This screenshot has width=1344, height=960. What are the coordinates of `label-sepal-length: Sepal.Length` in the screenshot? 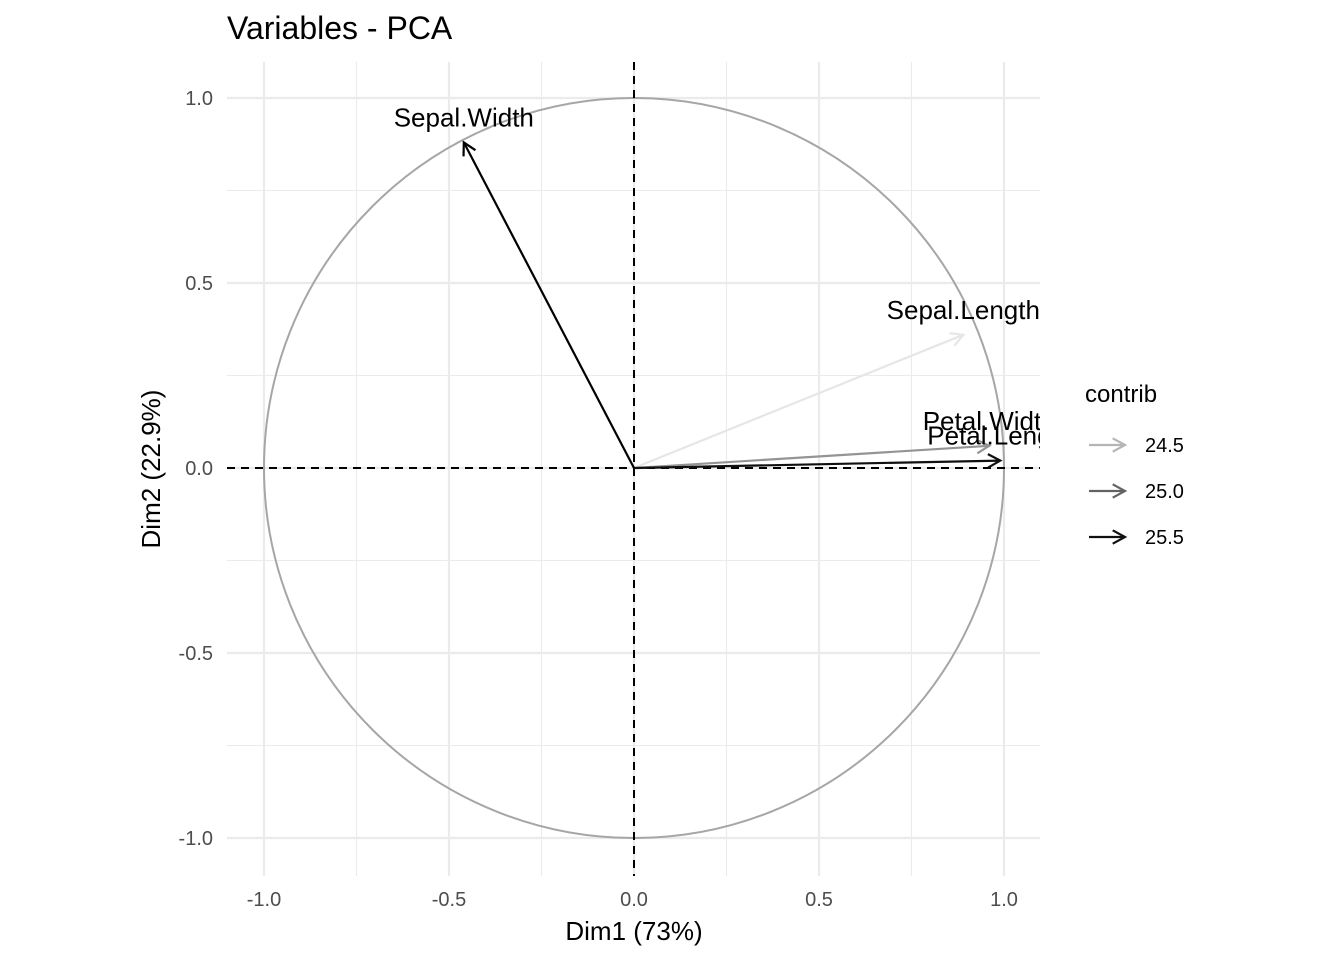 It's located at (963, 310).